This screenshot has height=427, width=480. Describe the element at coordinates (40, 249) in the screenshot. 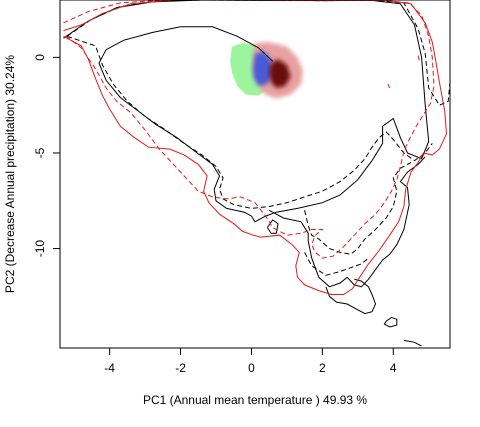

I see `y-tick-label: -10` at that location.